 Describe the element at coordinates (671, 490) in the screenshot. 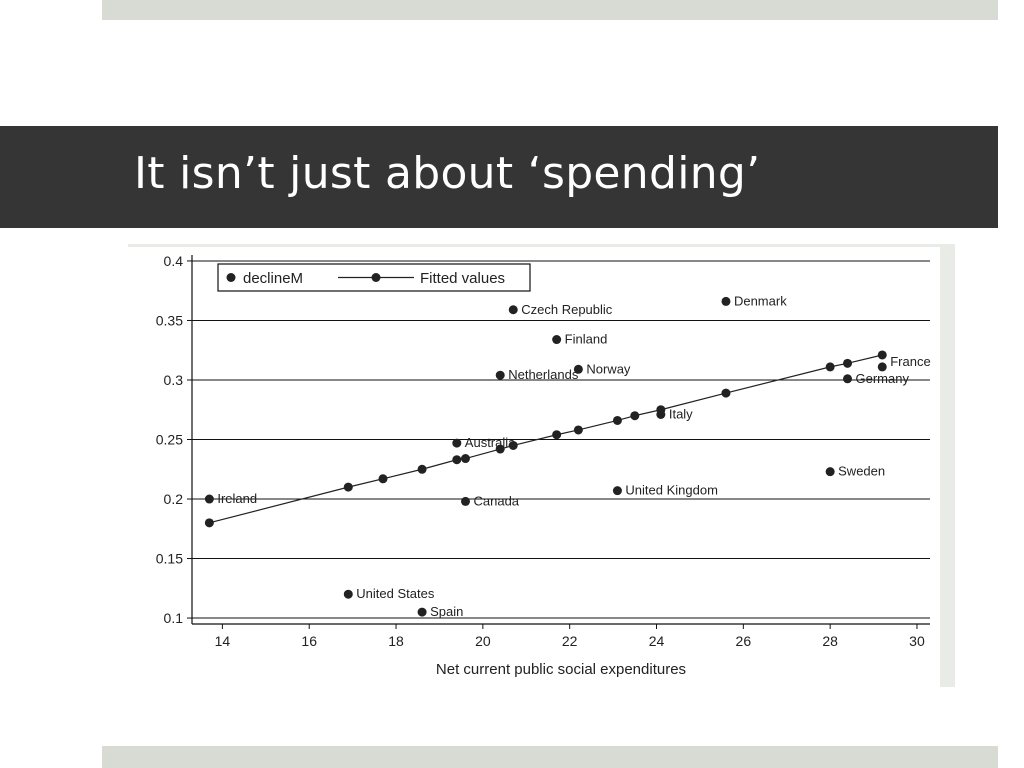

I see `point-label: United Kingdom` at that location.